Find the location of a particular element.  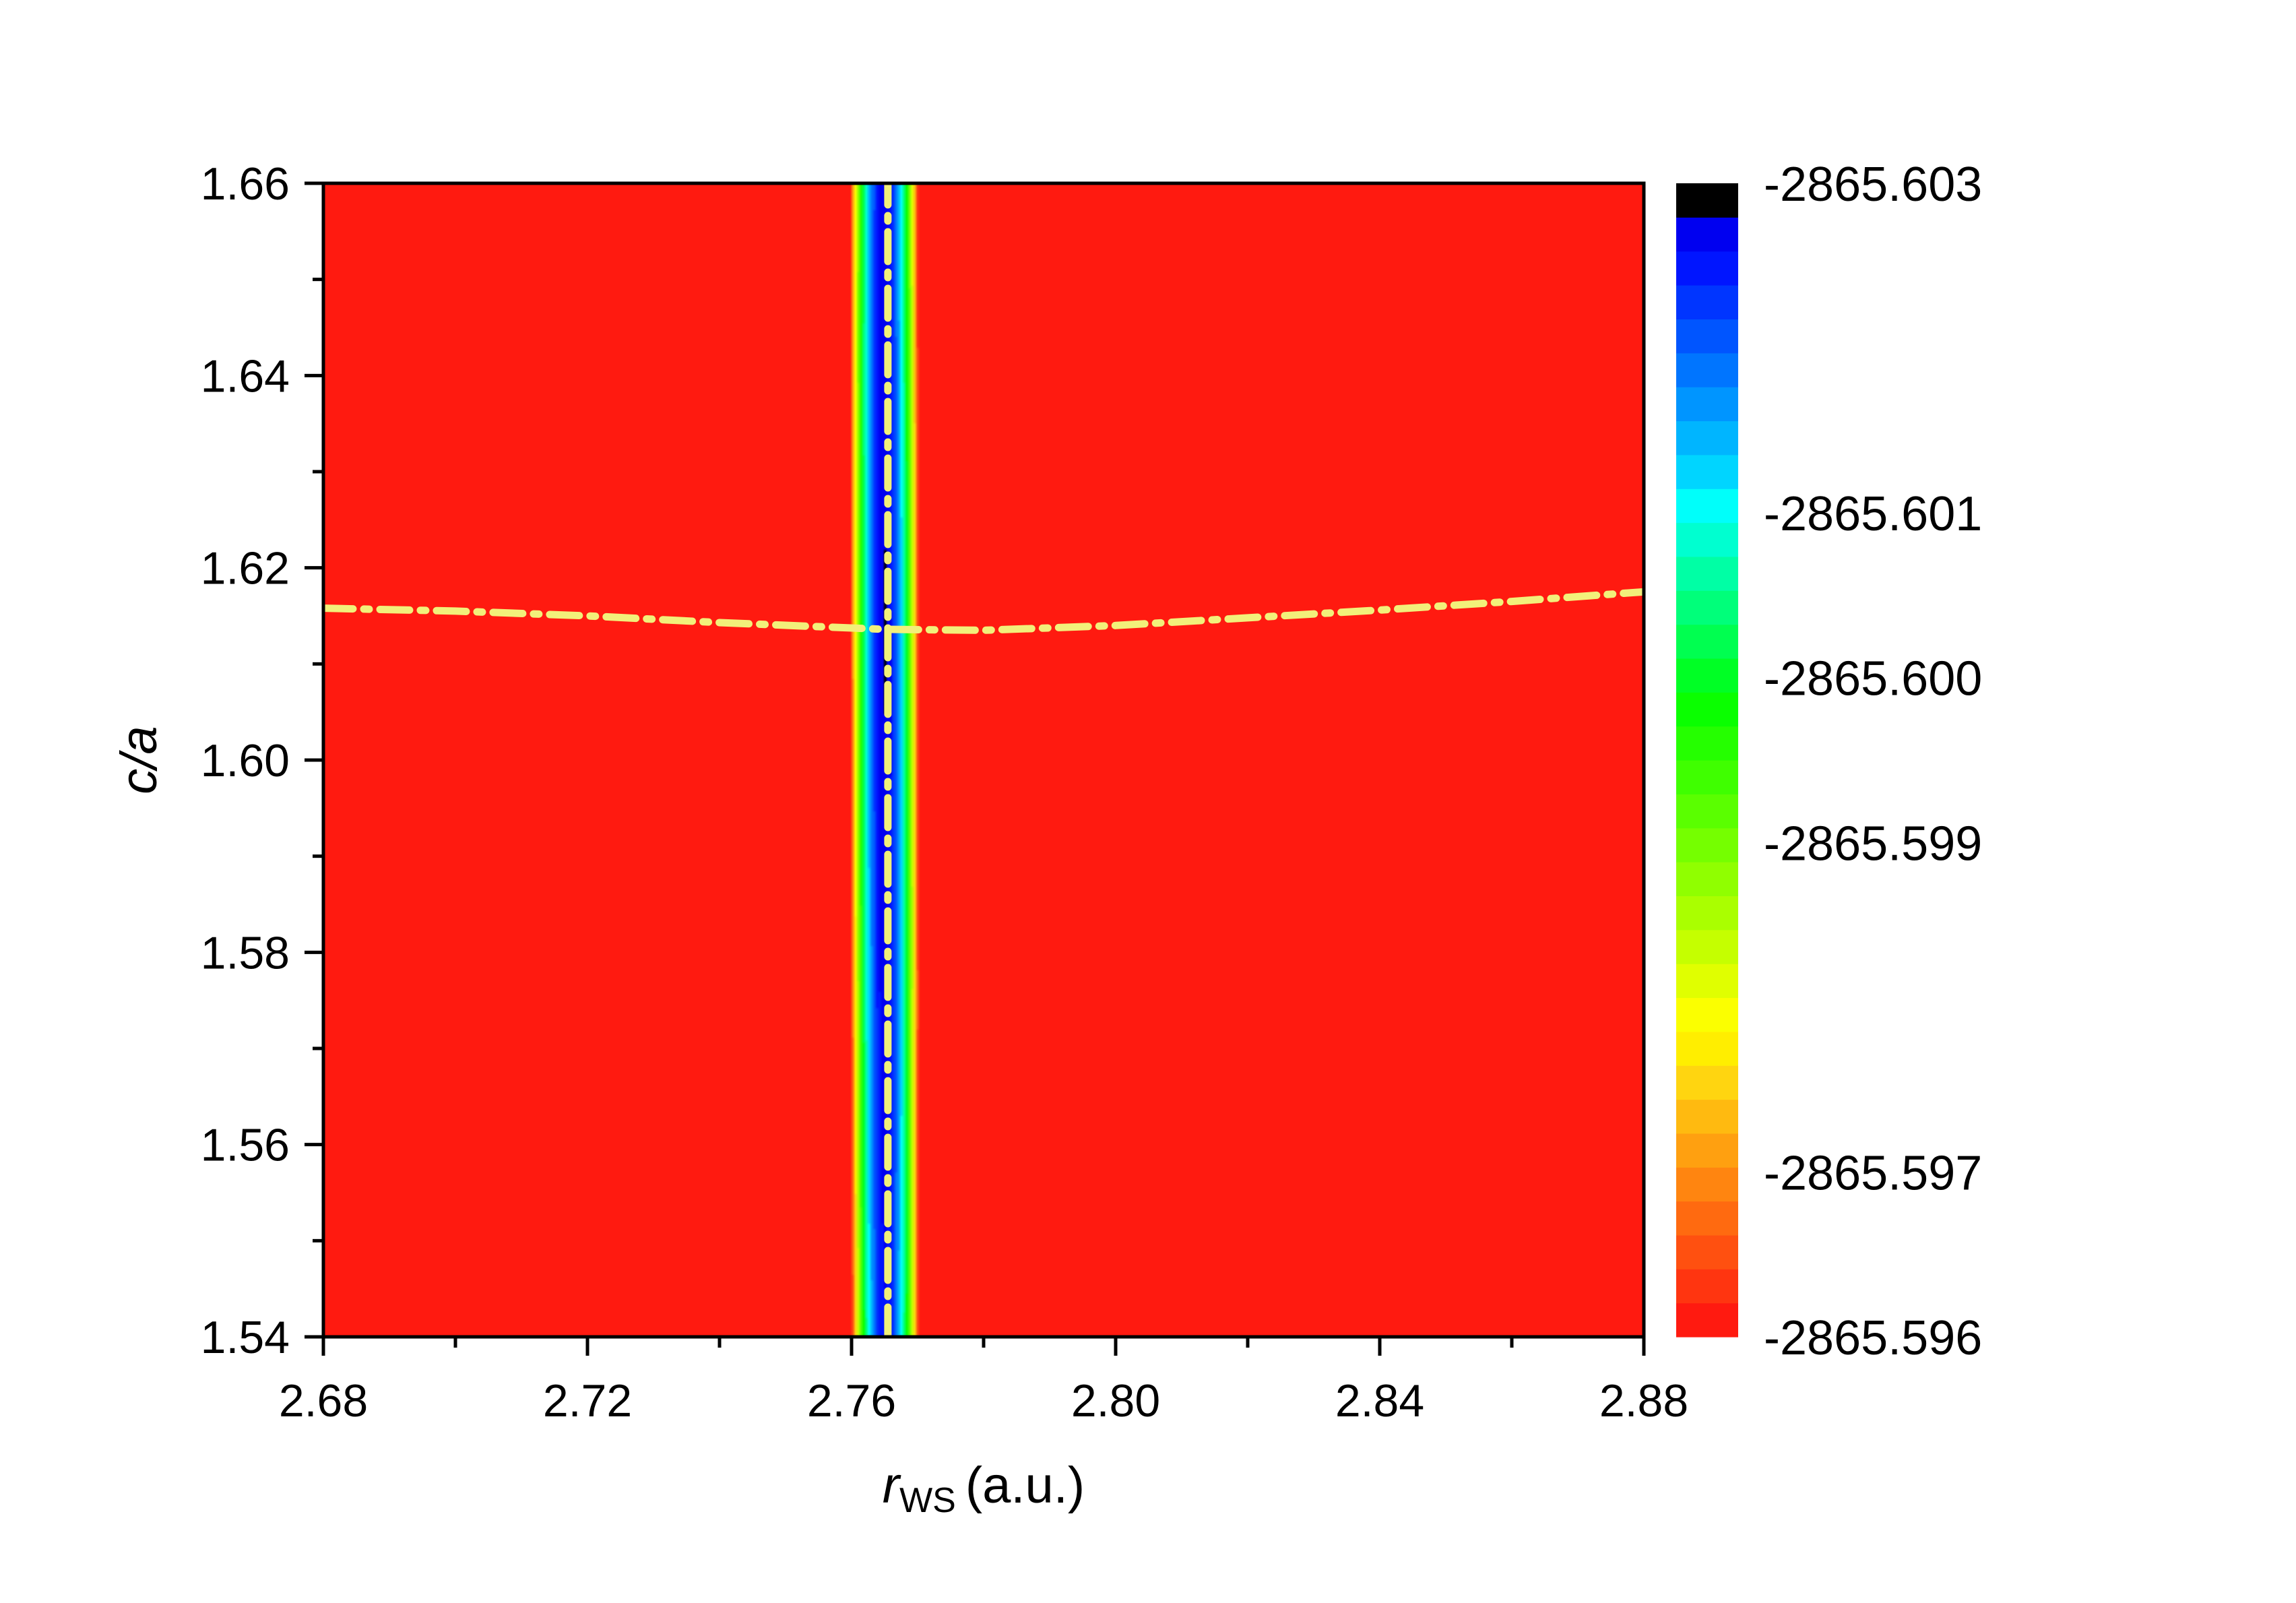

y-tick-label: 1.56 is located at coordinates (245, 1145).